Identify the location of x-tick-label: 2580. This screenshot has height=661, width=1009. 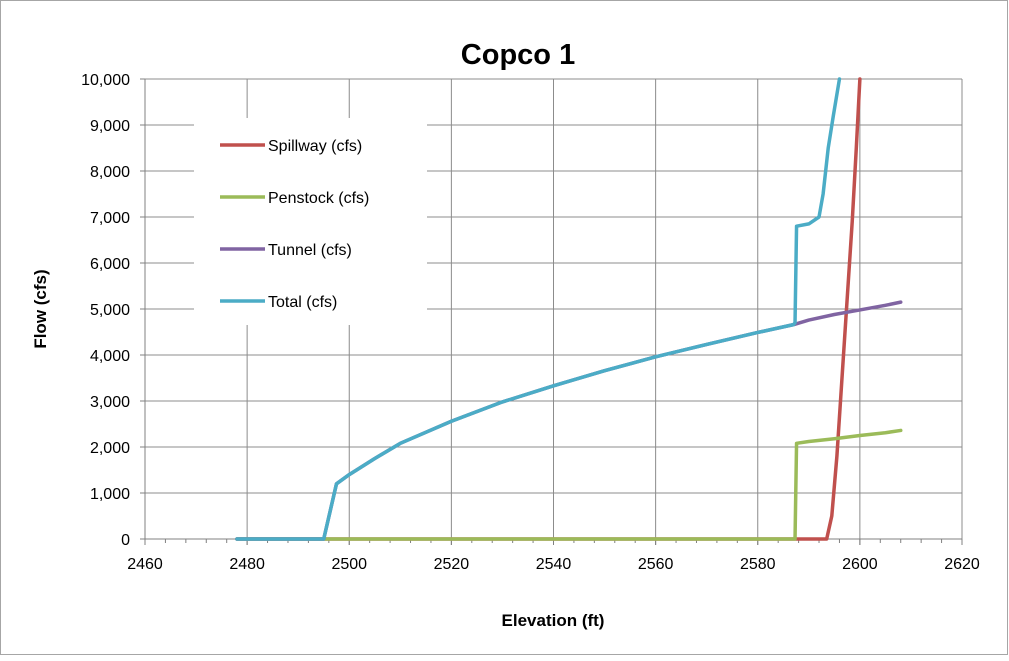
(758, 564).